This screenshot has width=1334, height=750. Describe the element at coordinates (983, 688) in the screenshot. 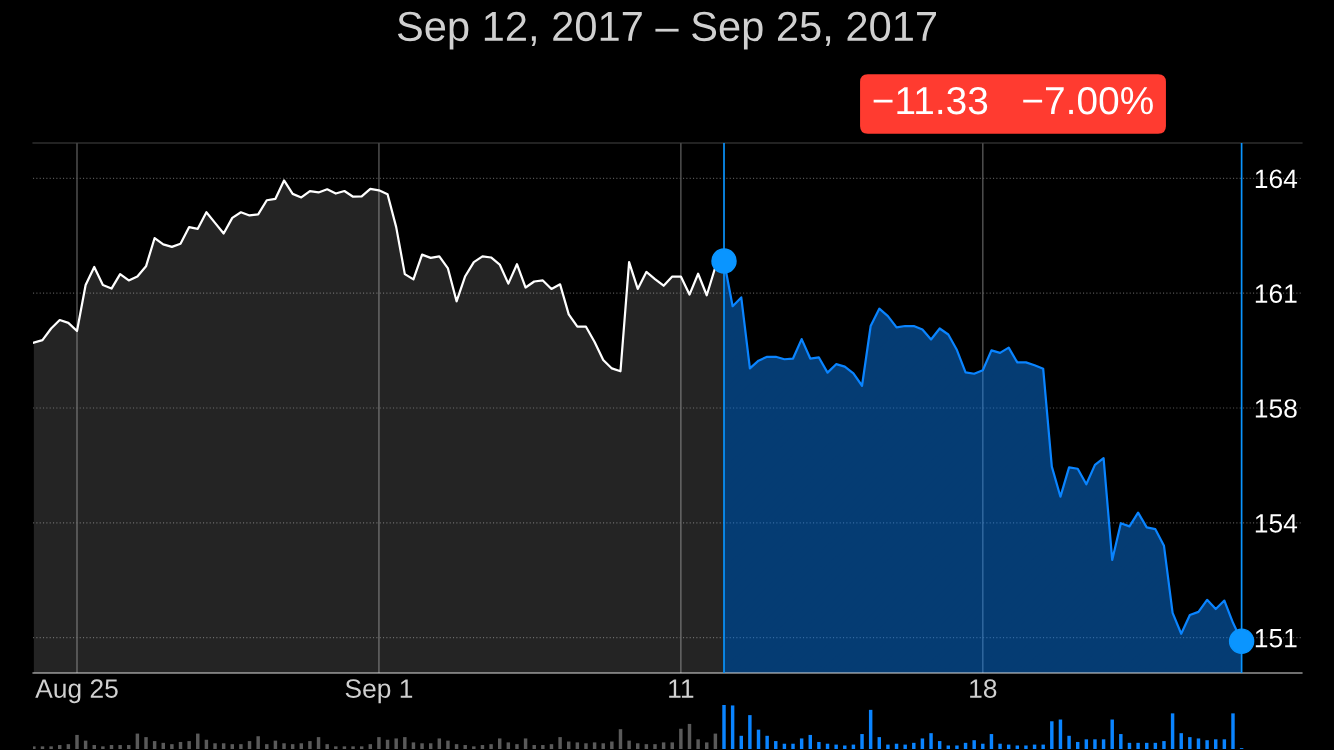

I see `x-tick-label: 18` at that location.